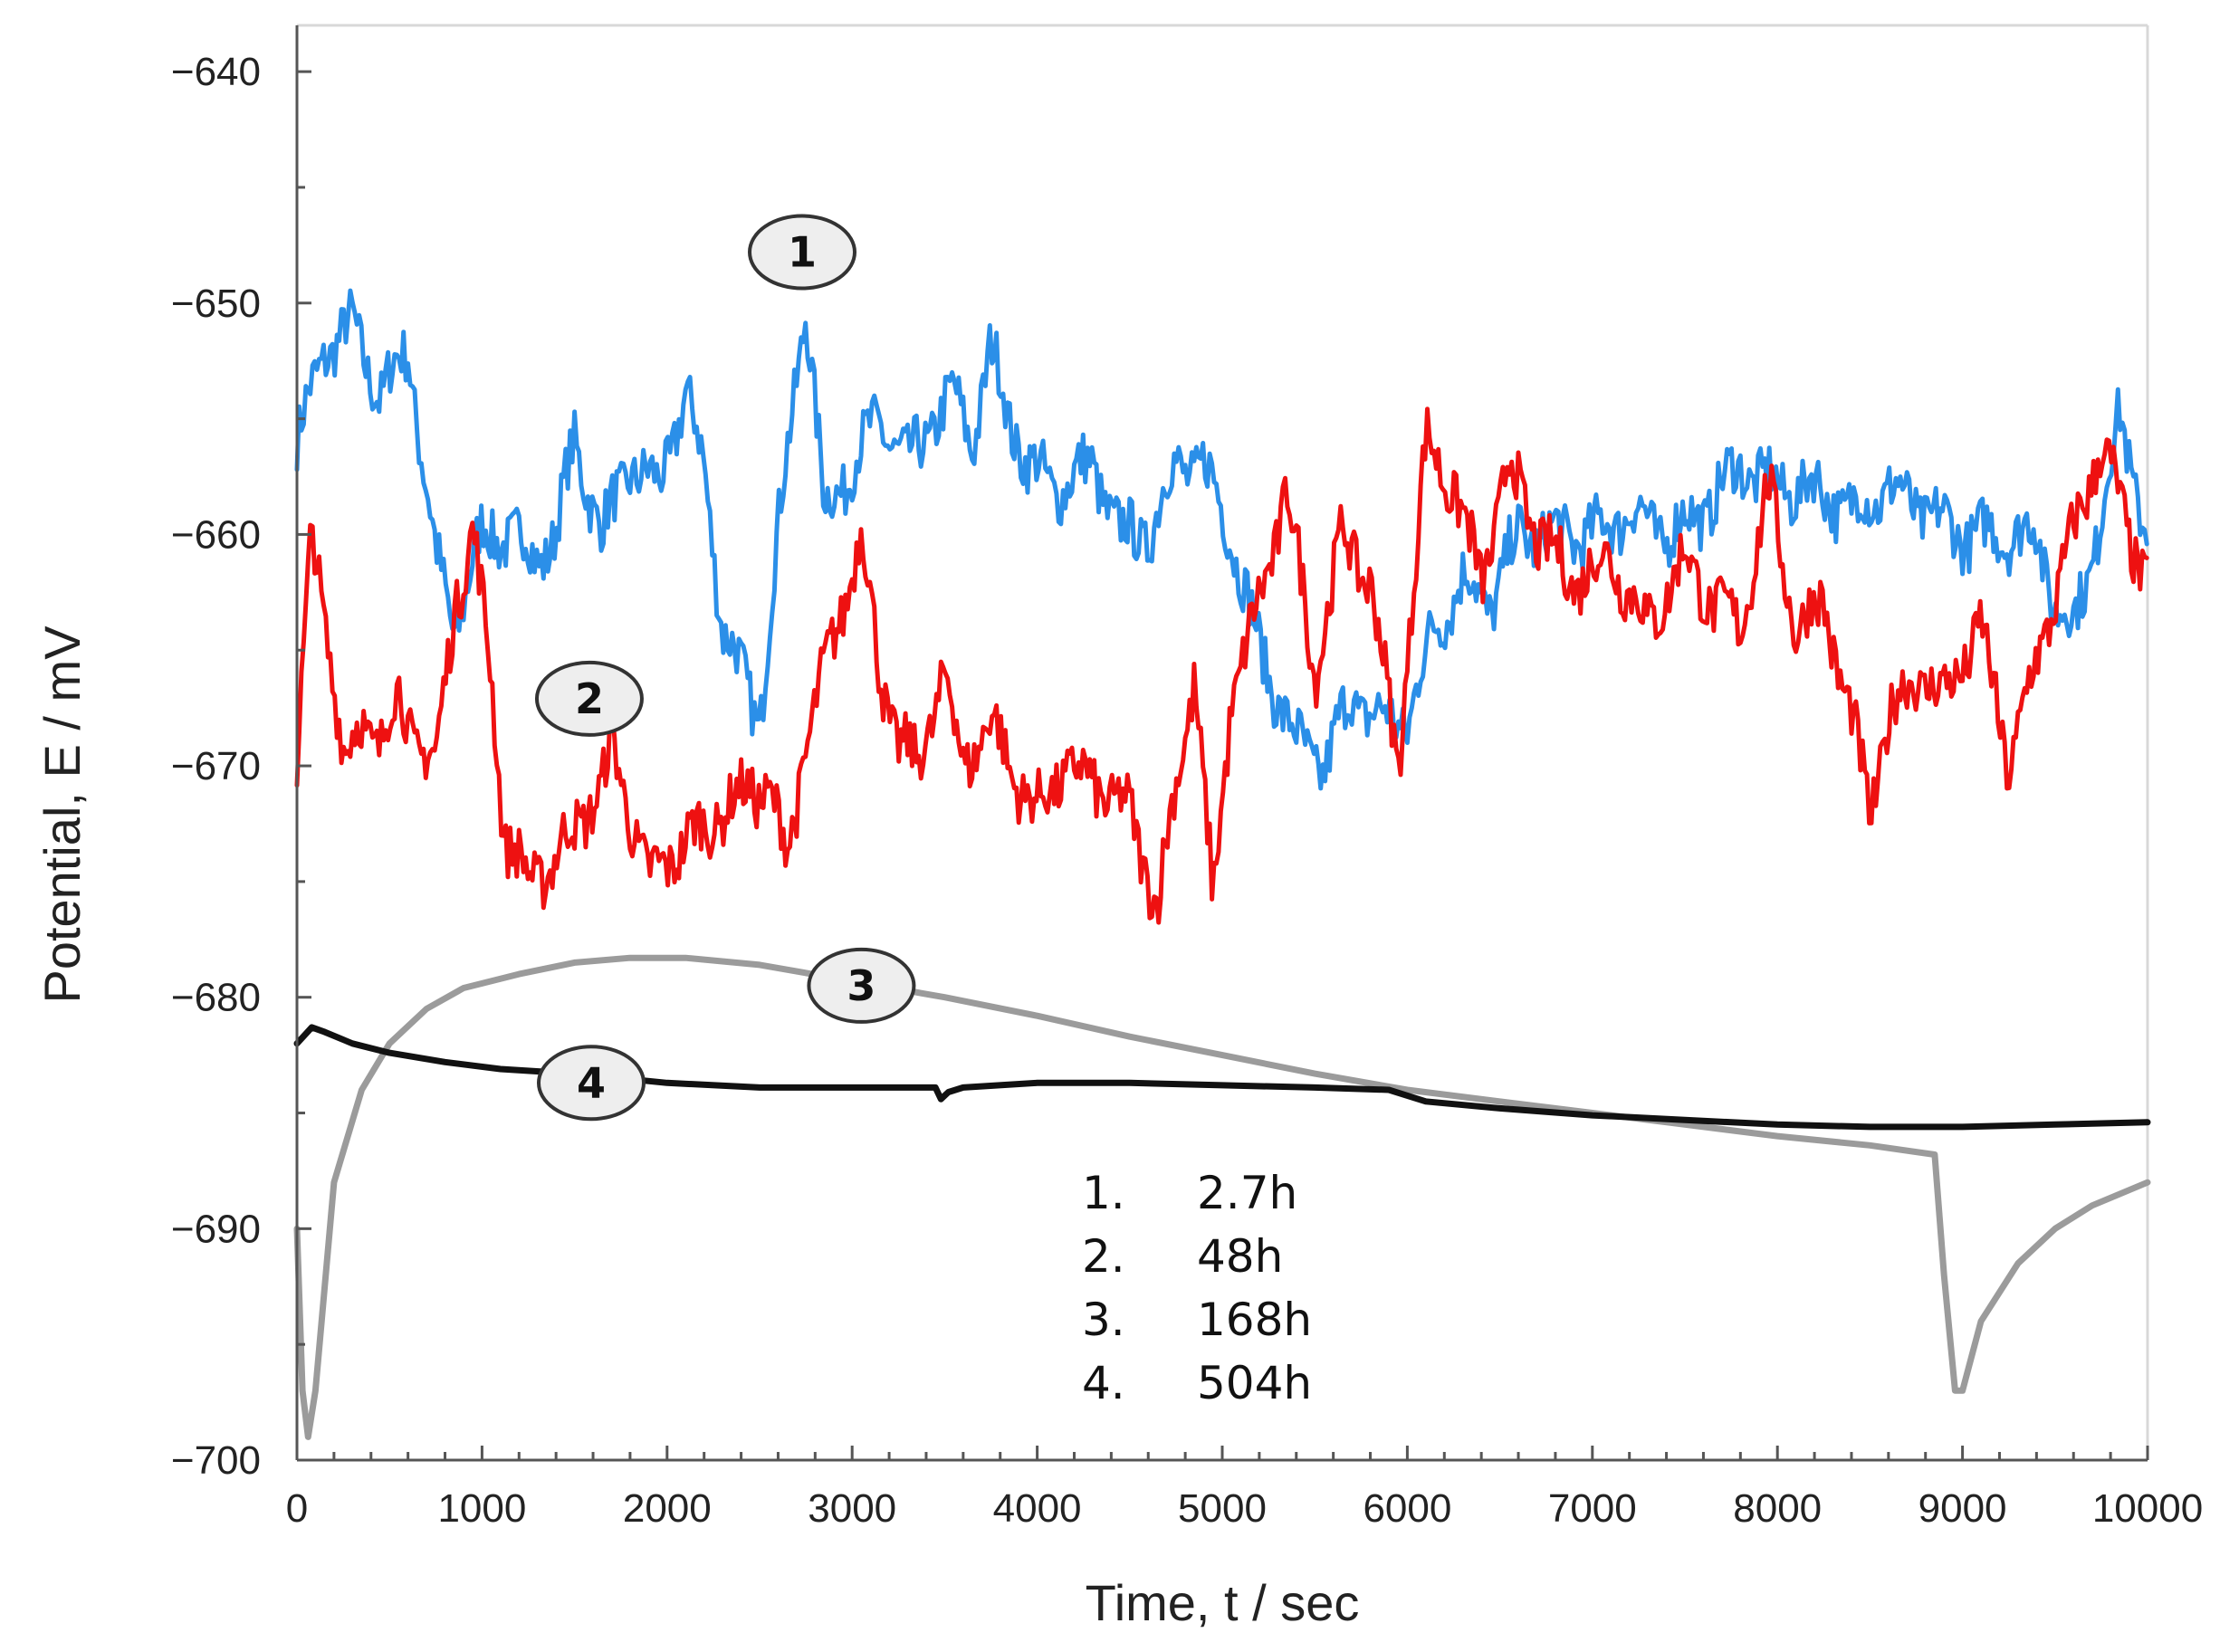 This screenshot has height=1652, width=2239. What do you see at coordinates (1777, 1508) in the screenshot?
I see `x-tick-label: 8000` at bounding box center [1777, 1508].